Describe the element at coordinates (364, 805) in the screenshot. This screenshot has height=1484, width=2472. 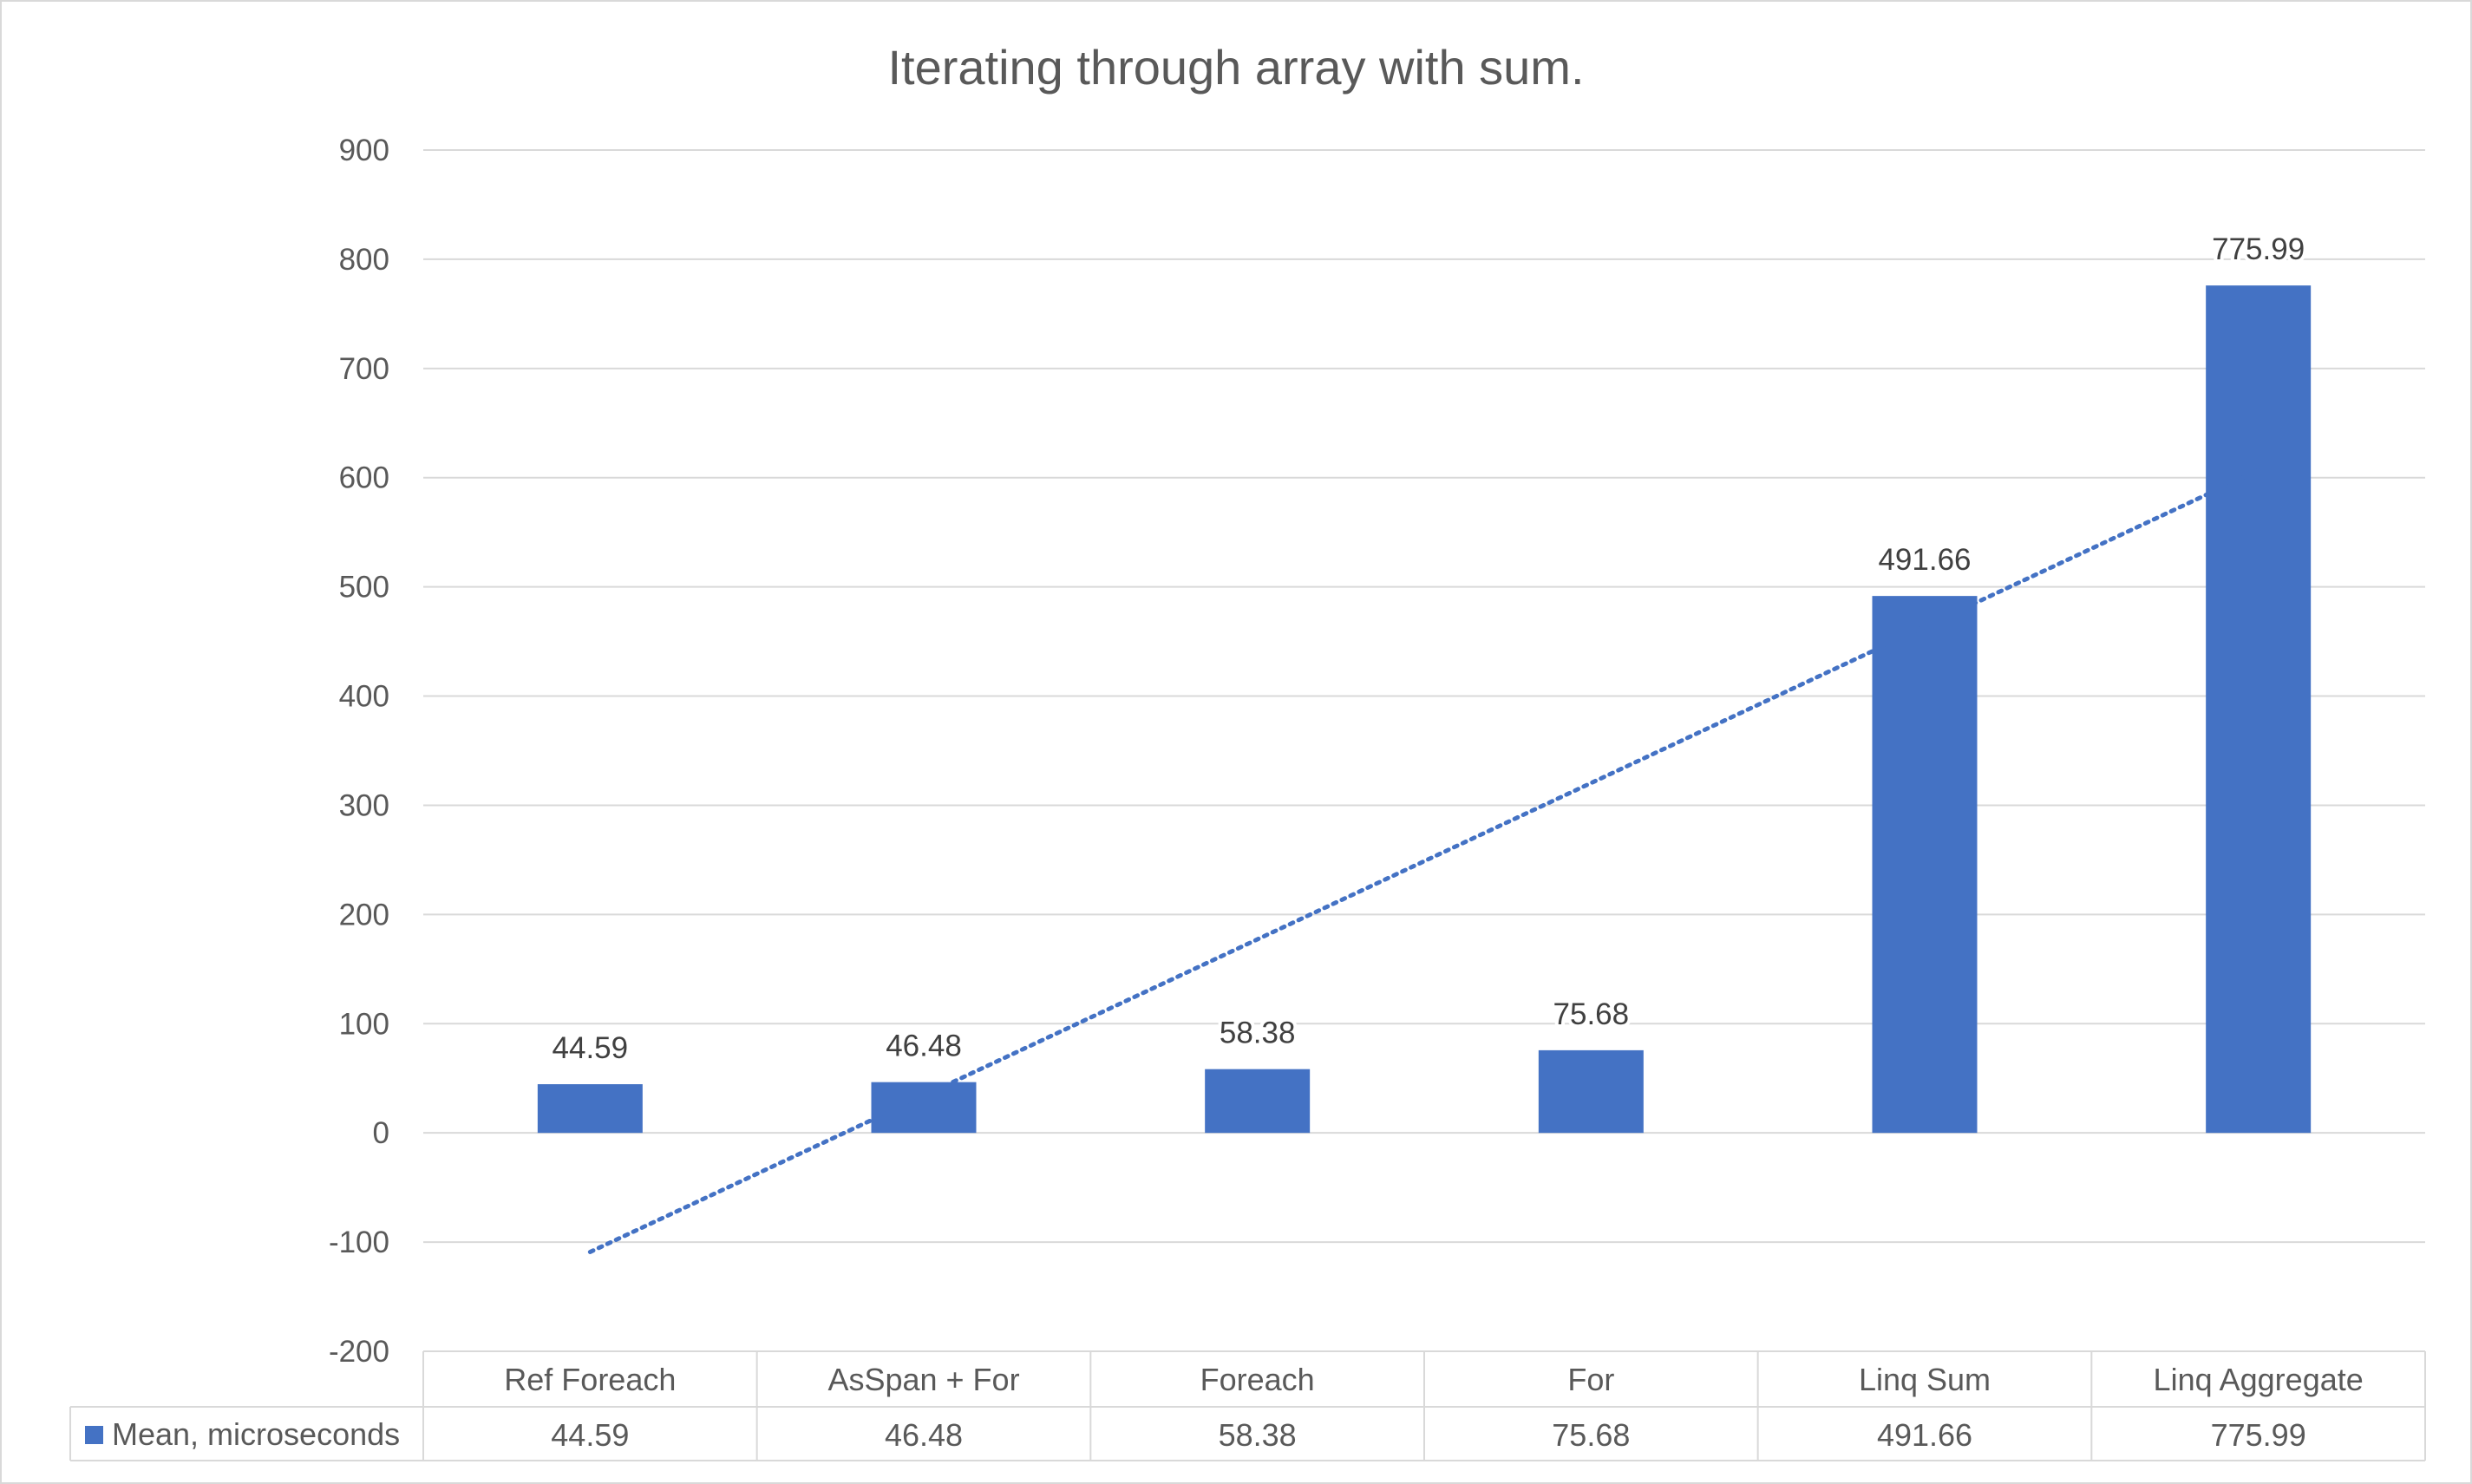
I see `y-tick-label: 300` at that location.